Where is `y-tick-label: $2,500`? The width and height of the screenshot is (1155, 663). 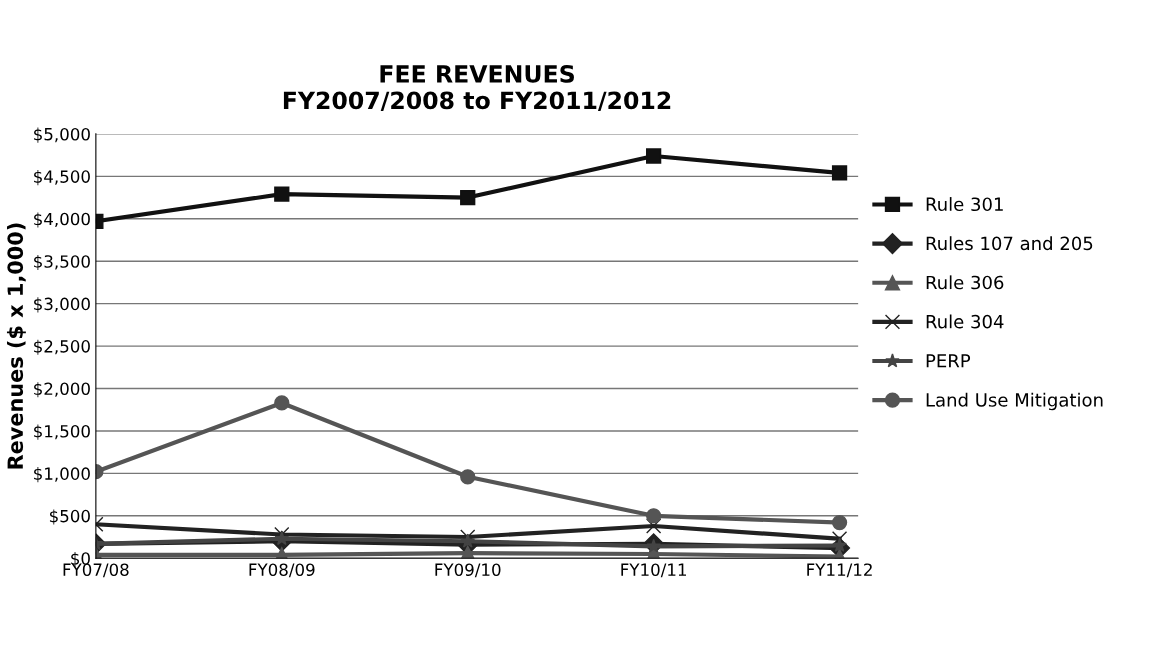 y-tick-label: $2,500 is located at coordinates (62, 347).